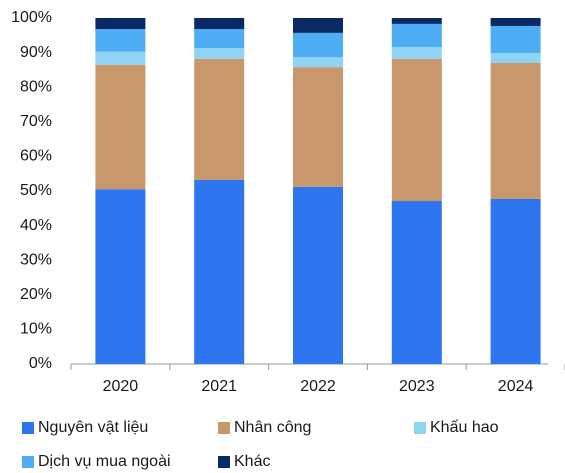 The image size is (565, 473). I want to click on legend-label: Nhân công, so click(272, 427).